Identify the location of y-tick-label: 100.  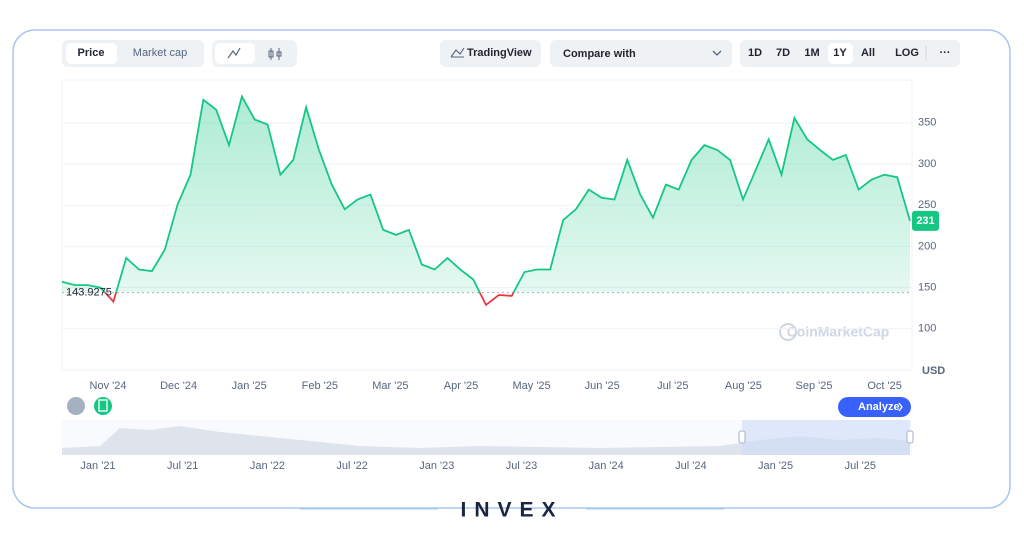
(927, 329).